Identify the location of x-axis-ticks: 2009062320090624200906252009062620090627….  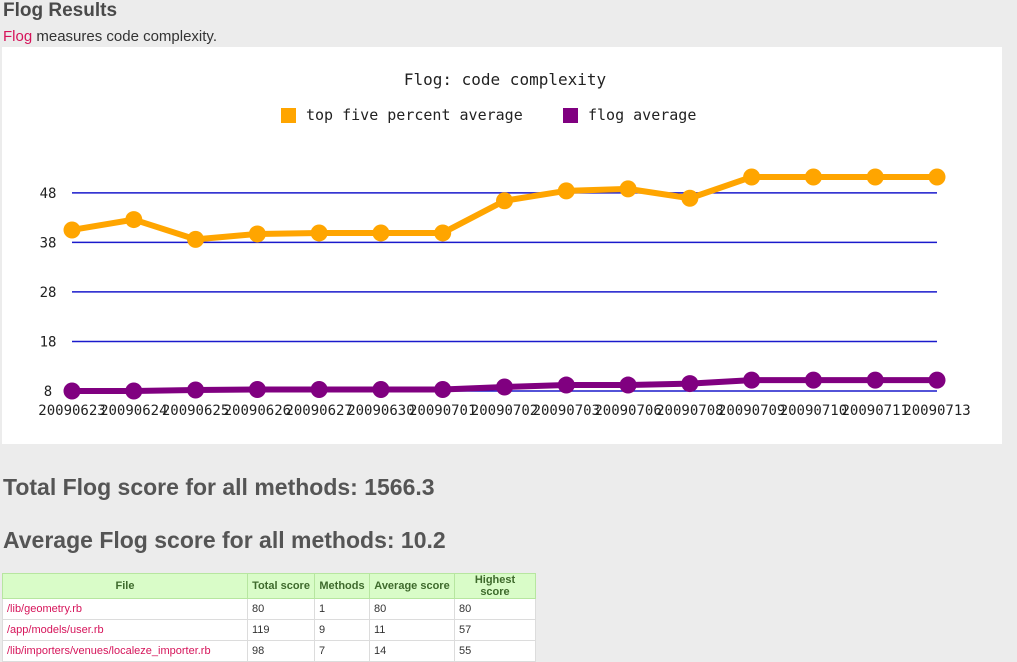
(504, 411).